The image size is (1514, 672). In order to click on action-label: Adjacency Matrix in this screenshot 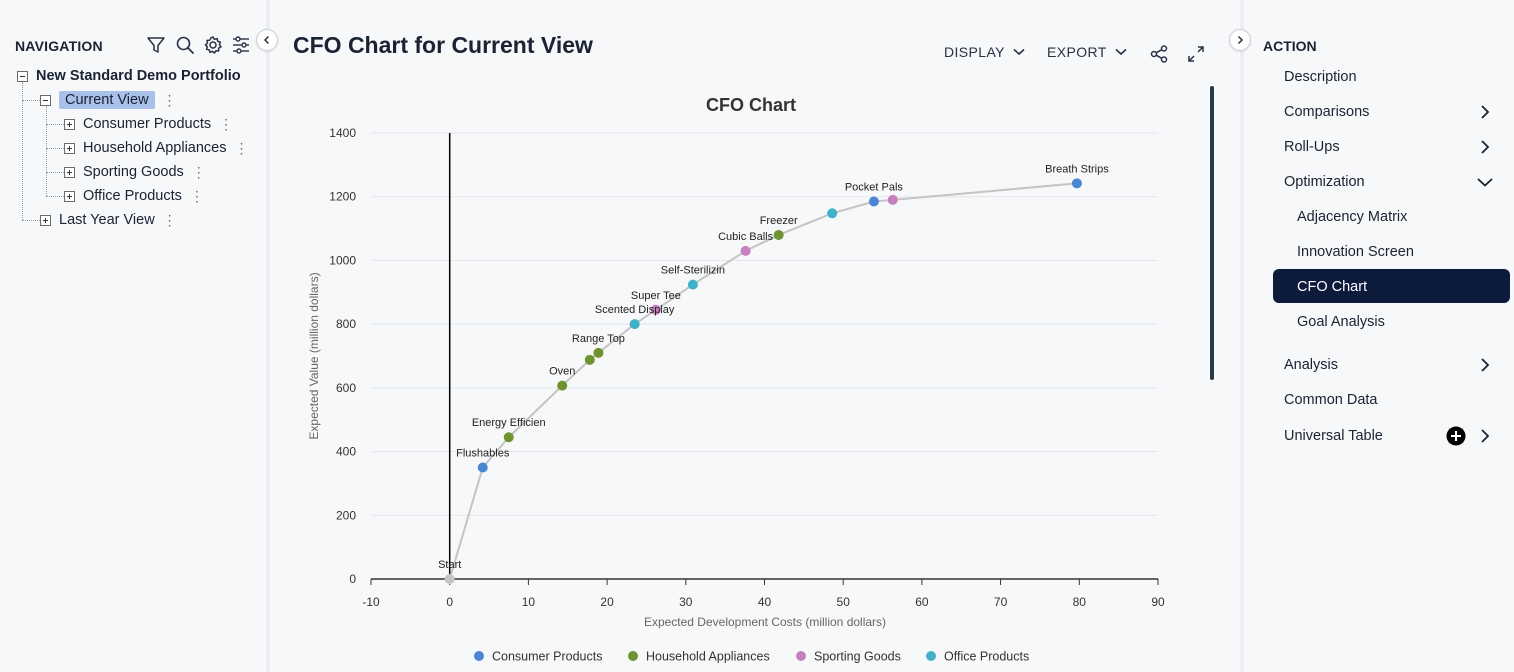, I will do `click(1352, 217)`.